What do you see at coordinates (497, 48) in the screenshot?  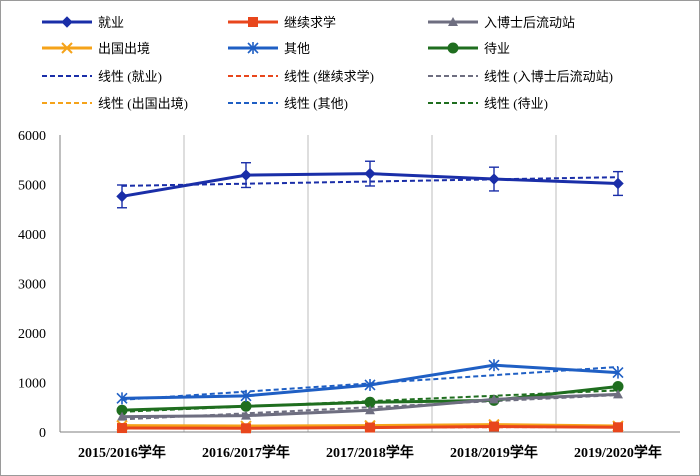 I see `legend-label: 待业` at bounding box center [497, 48].